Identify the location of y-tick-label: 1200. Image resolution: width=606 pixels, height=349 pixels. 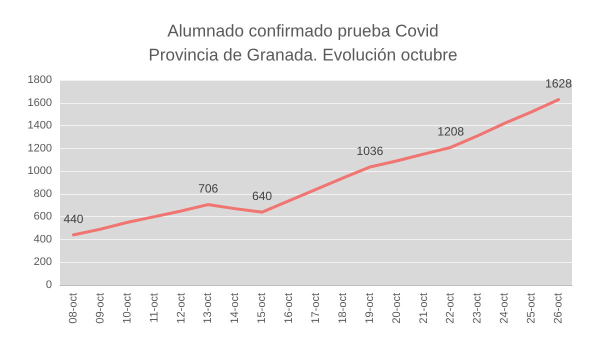
(40, 148).